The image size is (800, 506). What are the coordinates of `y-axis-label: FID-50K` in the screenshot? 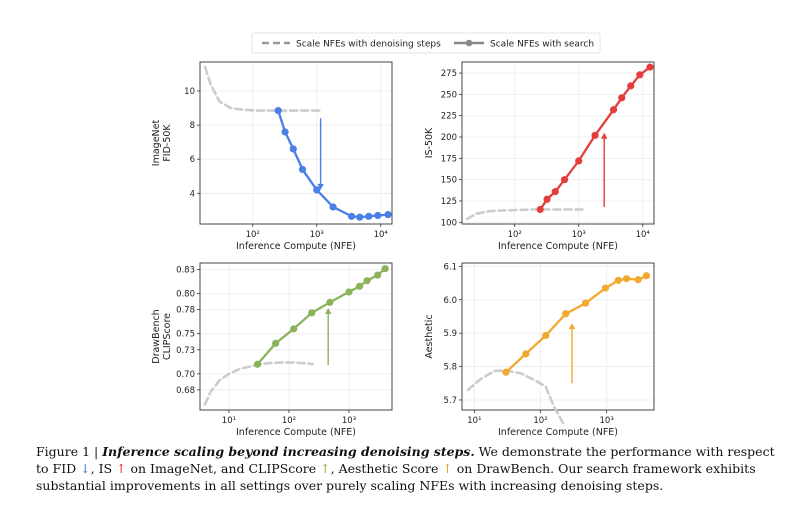 It's located at (167, 143).